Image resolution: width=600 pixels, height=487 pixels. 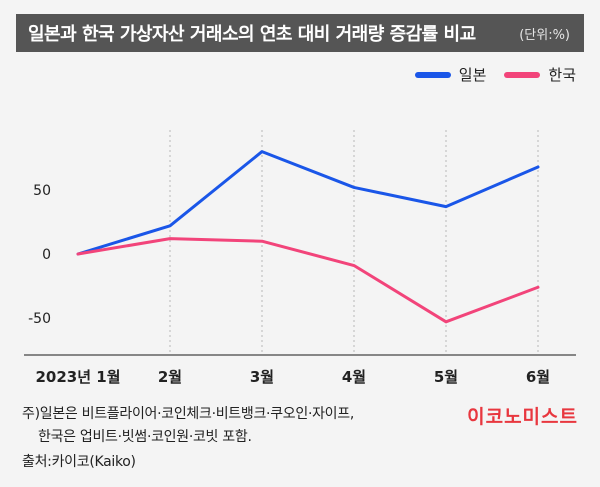 What do you see at coordinates (252, 34) in the screenshot?
I see `chart-title: 일본과 한국 가상자산 거래소의 연초 대비 거래량 증감률 비교` at bounding box center [252, 34].